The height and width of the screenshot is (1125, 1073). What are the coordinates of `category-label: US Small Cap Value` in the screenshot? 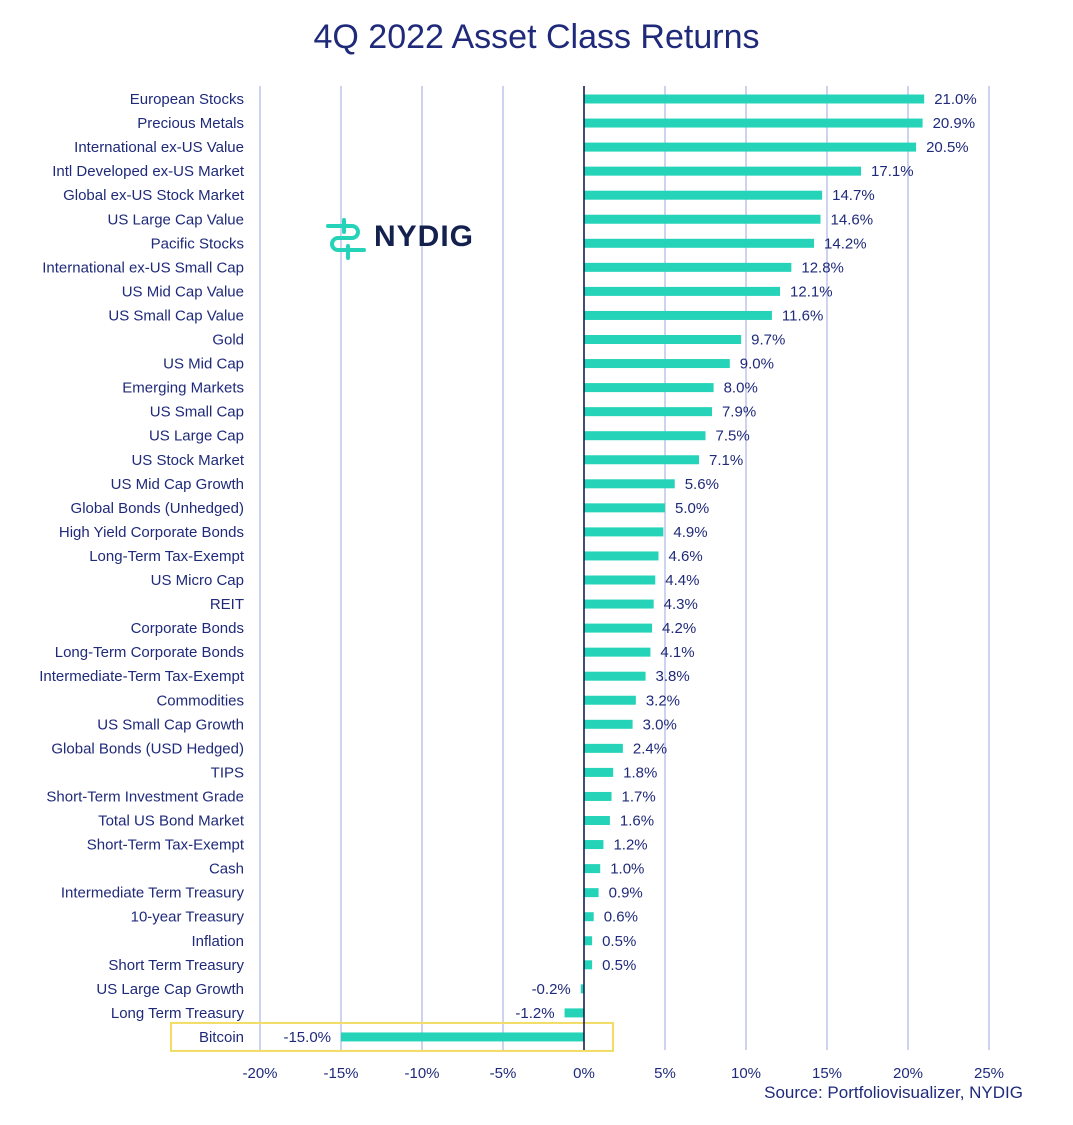 It's located at (176, 315).